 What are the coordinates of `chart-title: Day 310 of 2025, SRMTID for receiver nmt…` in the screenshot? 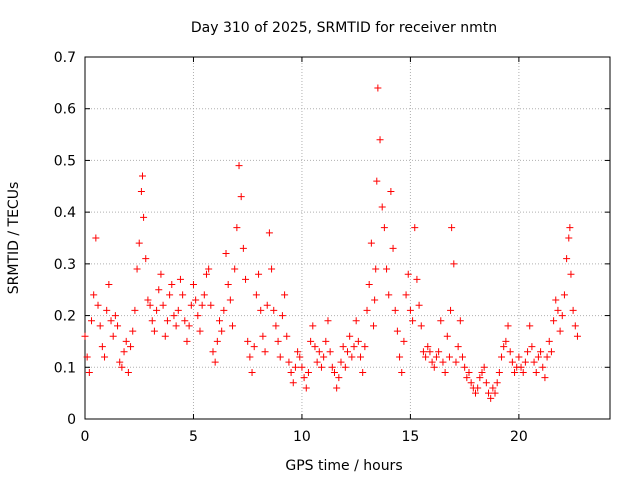 It's located at (344, 28).